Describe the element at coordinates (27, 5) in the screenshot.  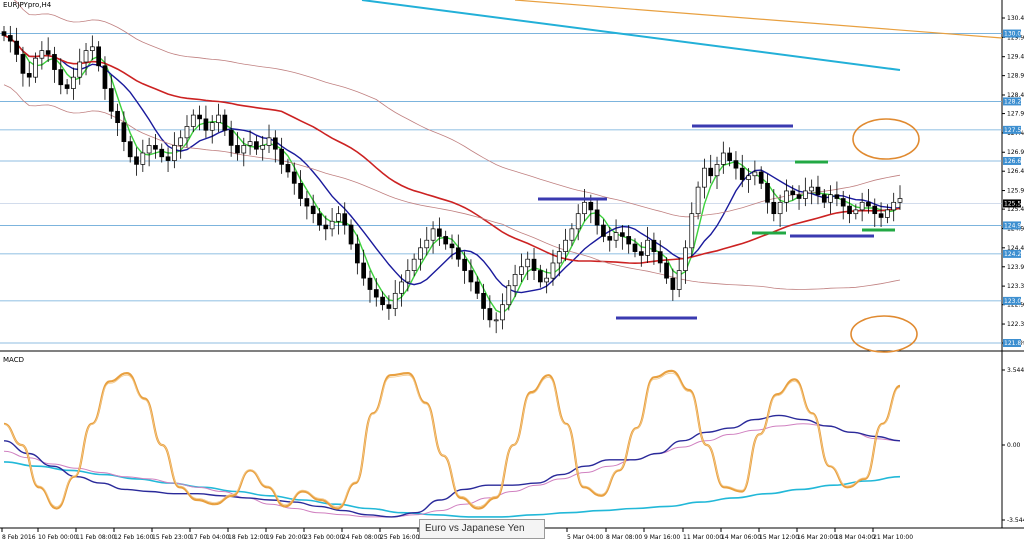
I see `price-panel-title: EURJPYpro,H4` at that location.